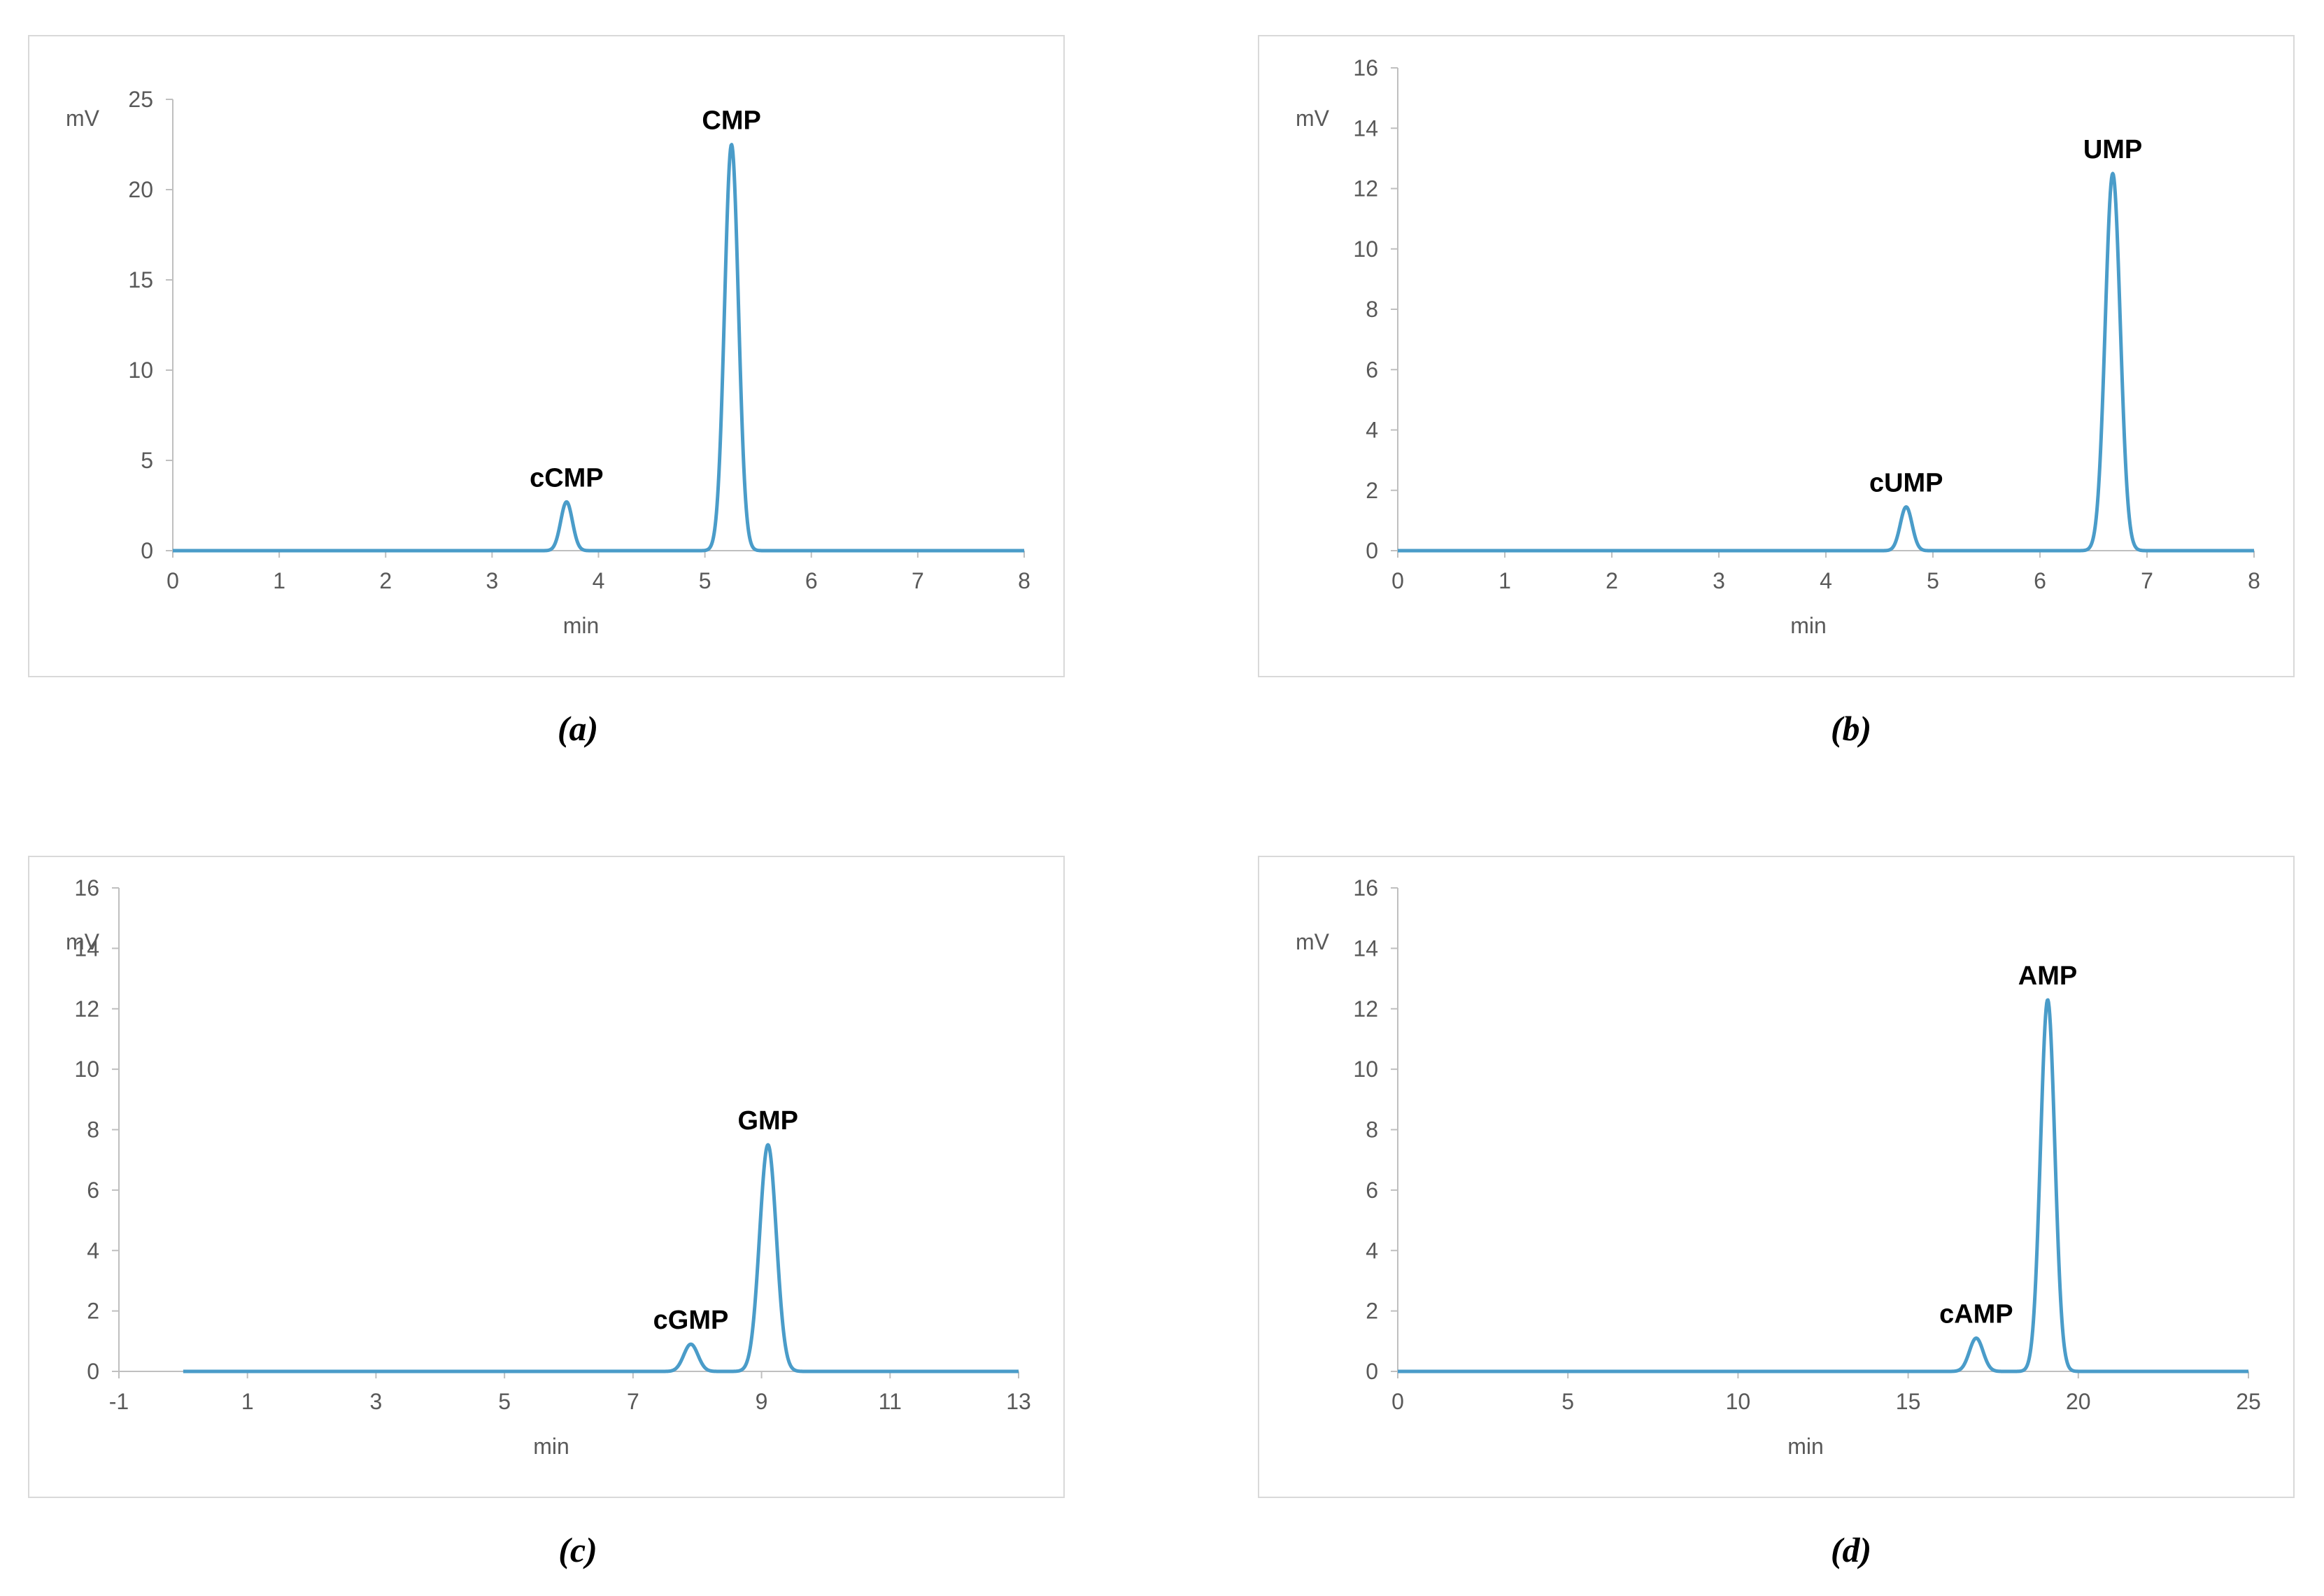 Image resolution: width=2324 pixels, height=1596 pixels. What do you see at coordinates (140, 279) in the screenshot?
I see `y-tick-label: 15` at bounding box center [140, 279].